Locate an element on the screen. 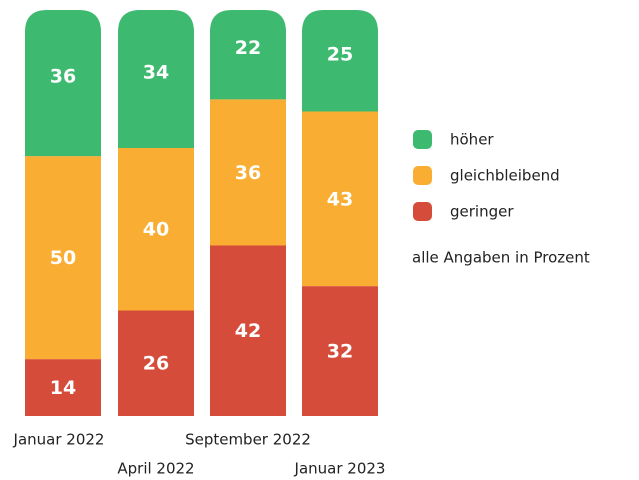 Image resolution: width=639 pixels, height=480 pixels. x-tick-label: September 2022 is located at coordinates (248, 440).